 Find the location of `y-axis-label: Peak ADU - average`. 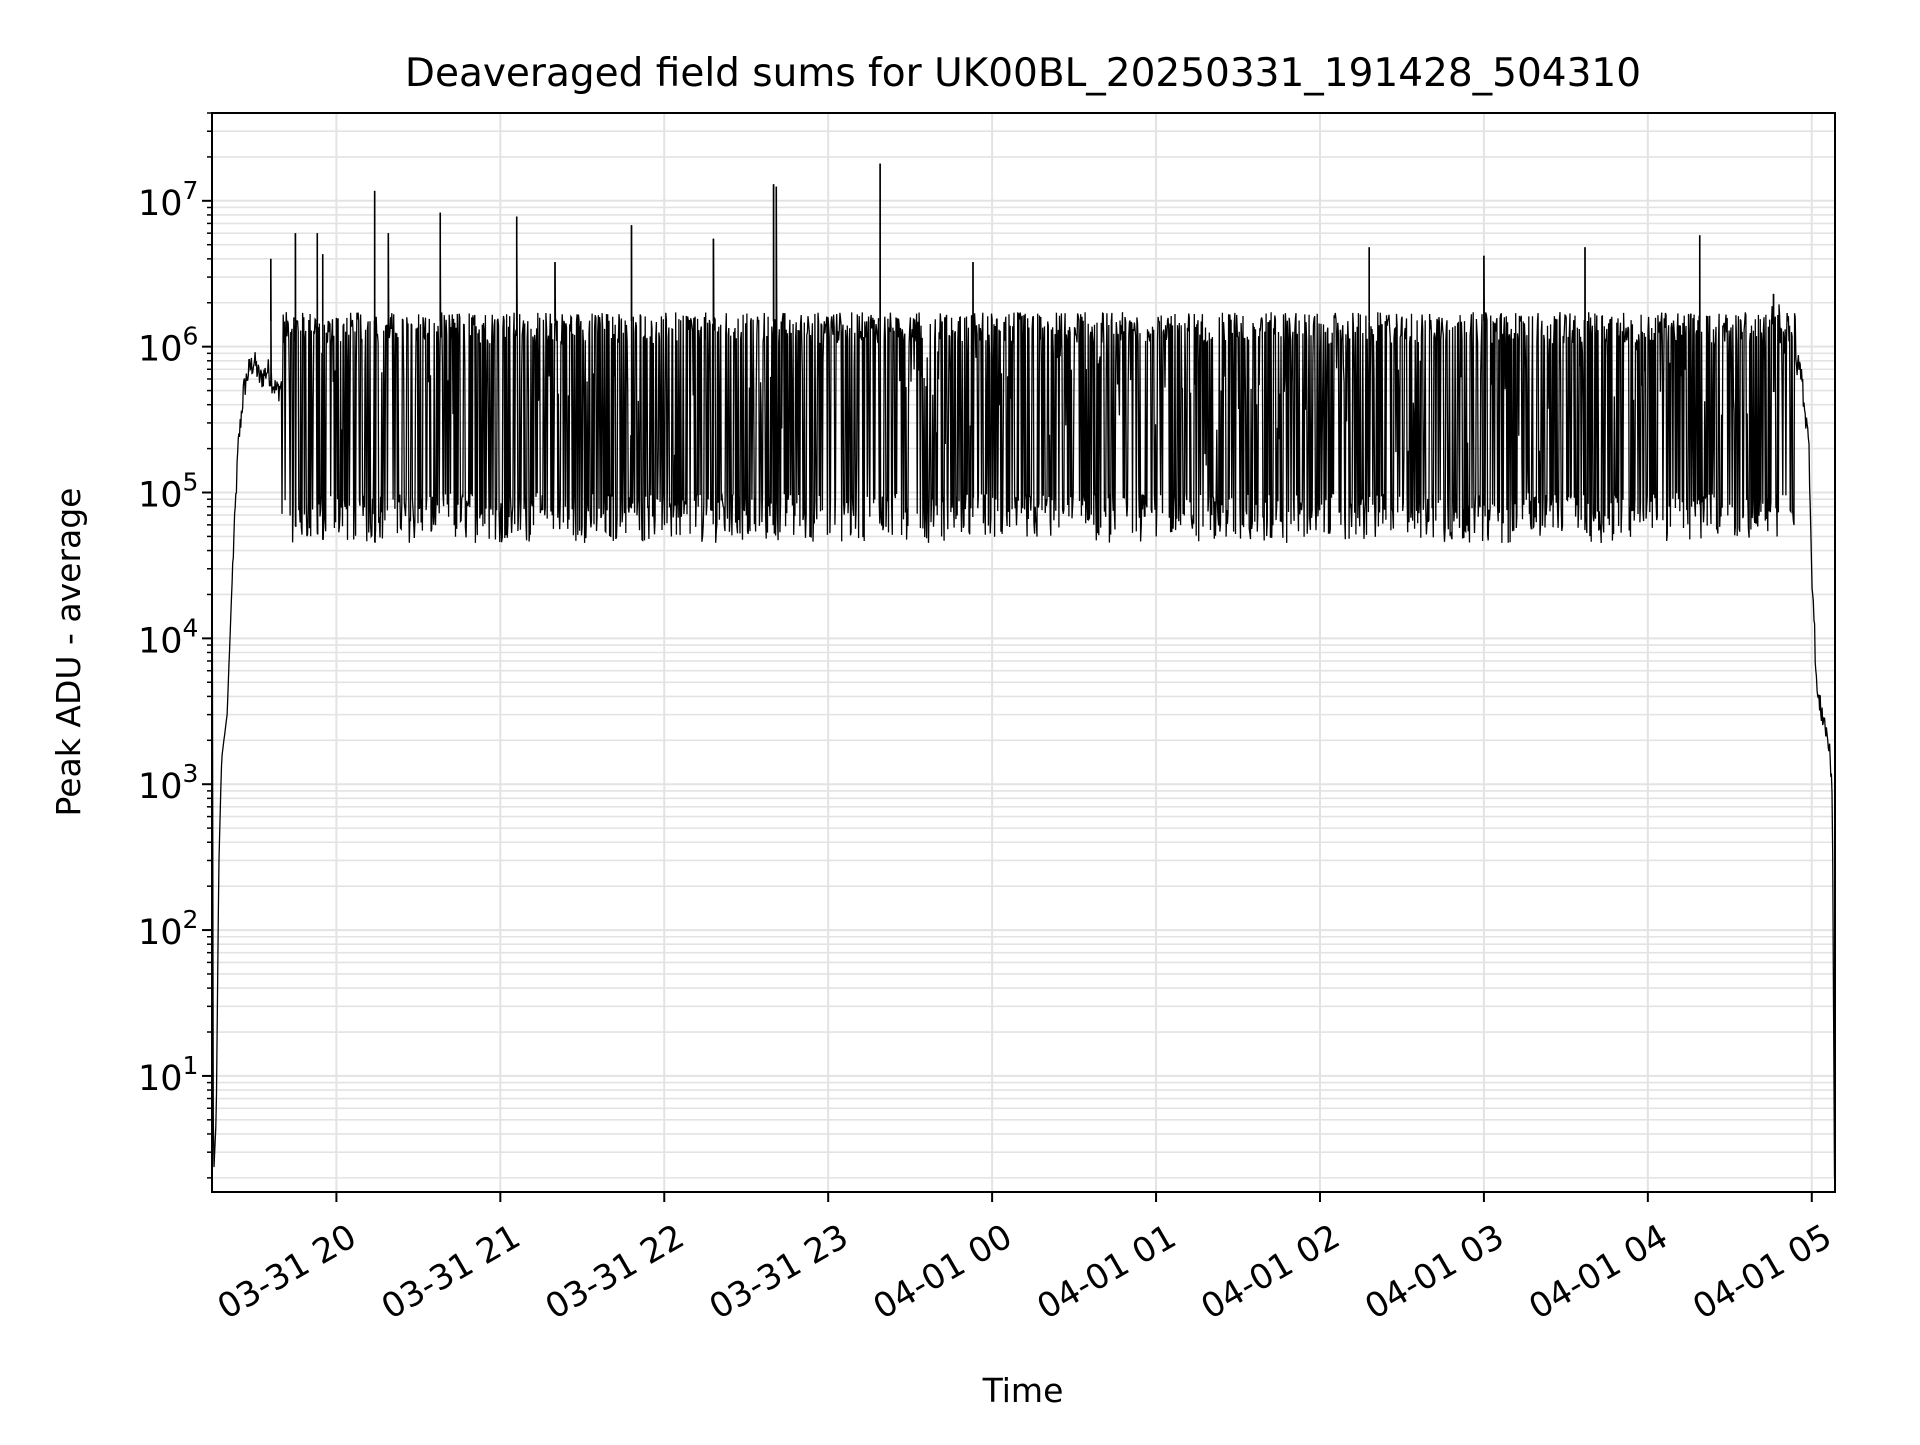

y-axis-label: Peak ADU - average is located at coordinates (68, 652).